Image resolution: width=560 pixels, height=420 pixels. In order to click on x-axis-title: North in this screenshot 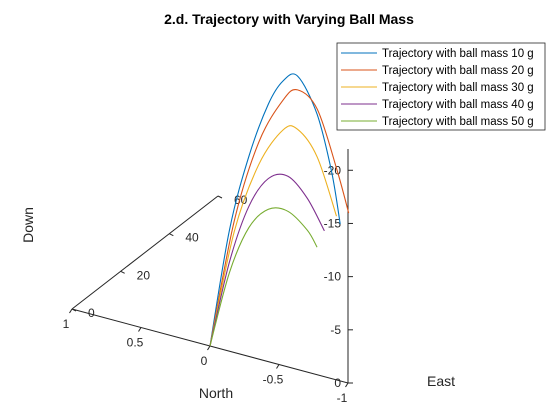, I will do `click(216, 393)`.